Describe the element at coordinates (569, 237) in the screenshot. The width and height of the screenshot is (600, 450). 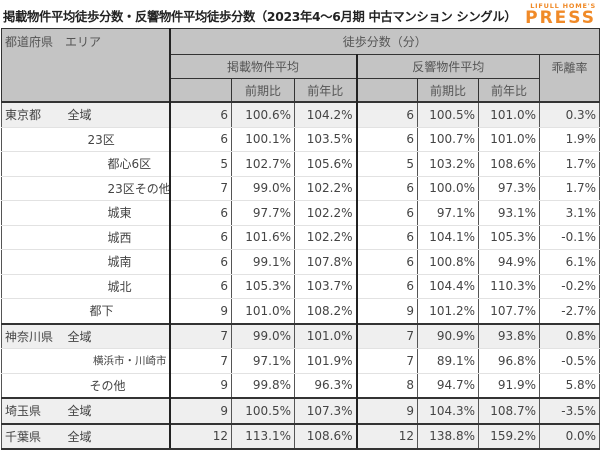
I see `deviation-rate: -0.1%` at that location.